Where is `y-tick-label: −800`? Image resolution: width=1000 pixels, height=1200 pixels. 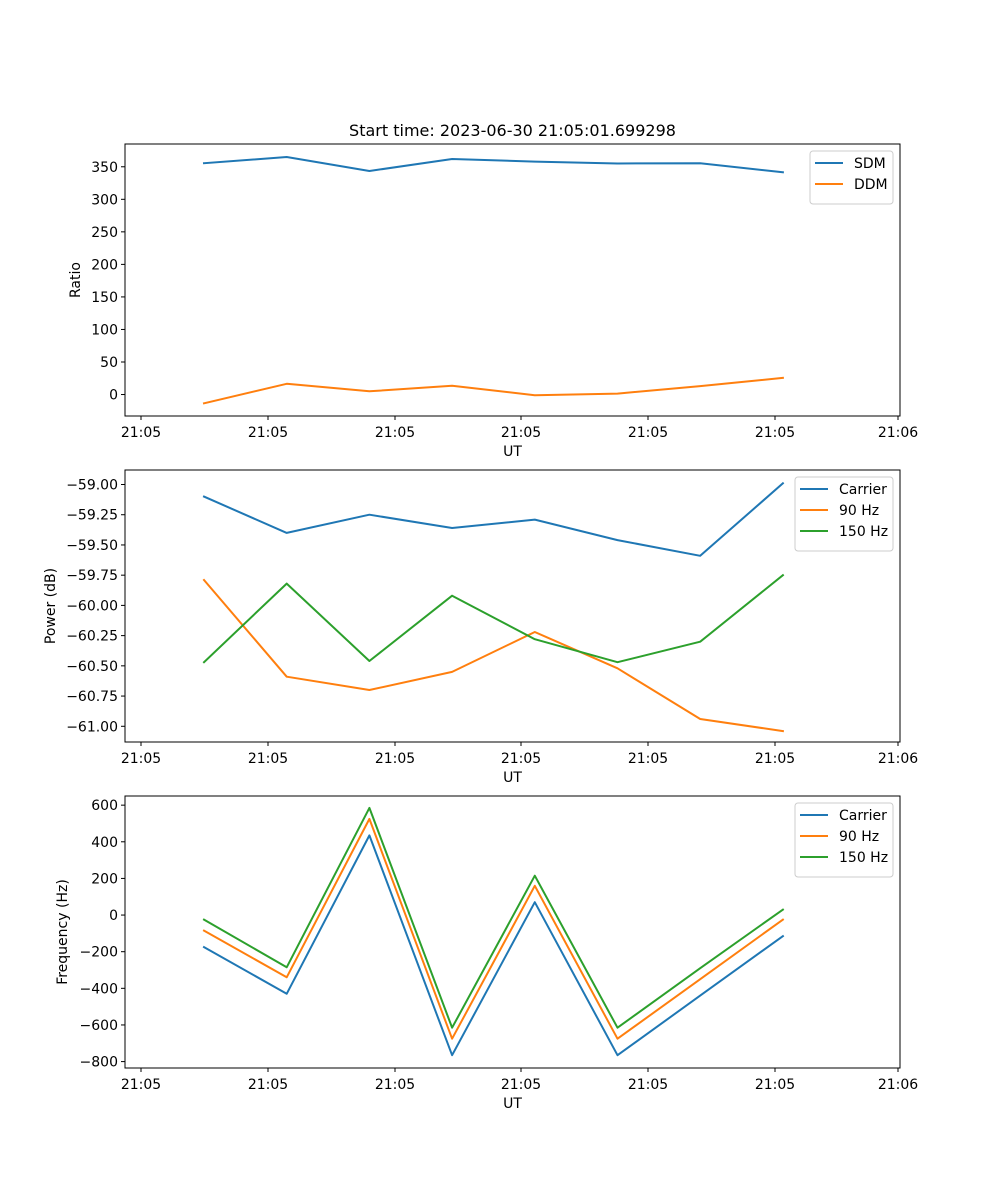
y-tick-label: −800 is located at coordinates (99, 1063).